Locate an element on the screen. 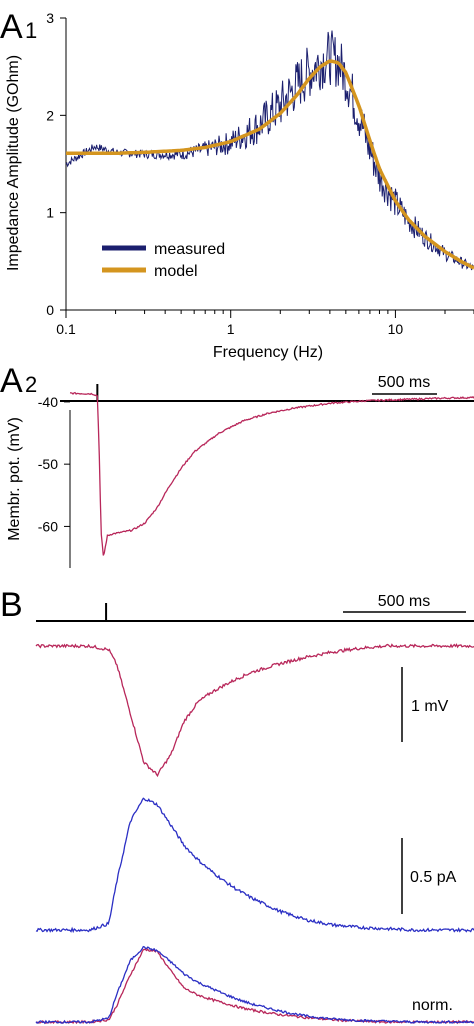 This screenshot has width=474, height=1026. normalized-voltage-trace is located at coordinates (254, 986).